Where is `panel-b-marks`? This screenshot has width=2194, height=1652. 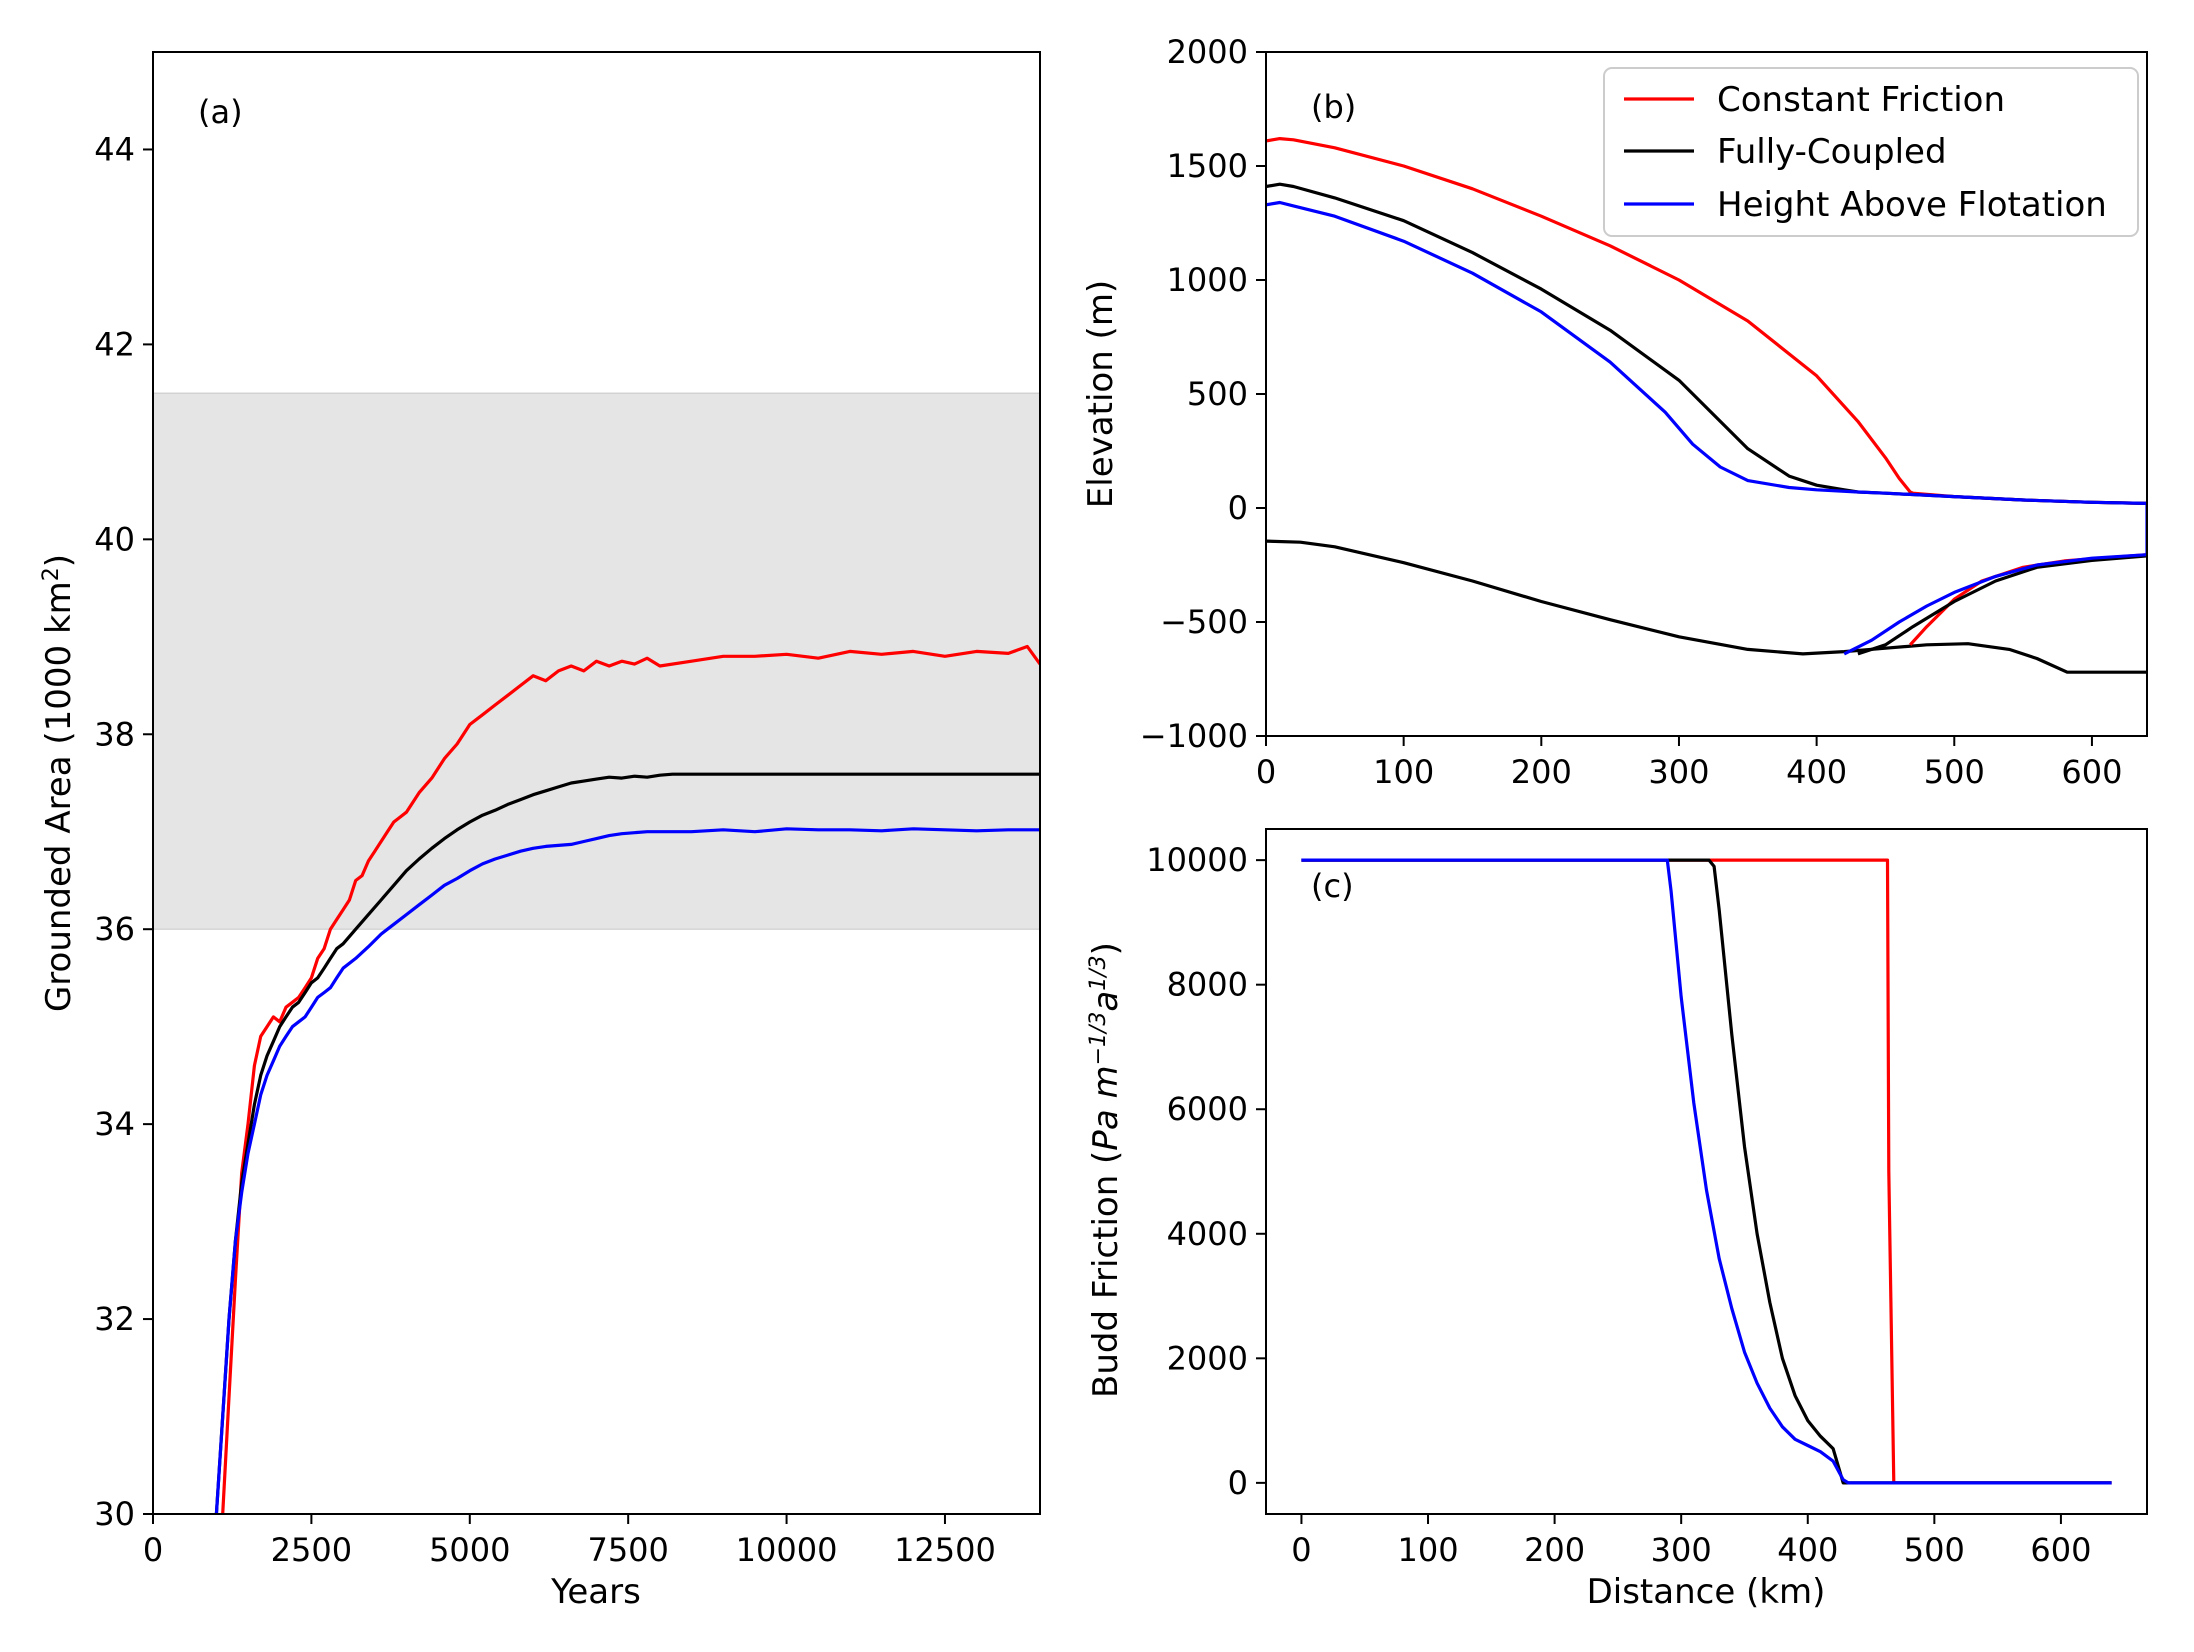 panel-b-marks is located at coordinates (1706, 405).